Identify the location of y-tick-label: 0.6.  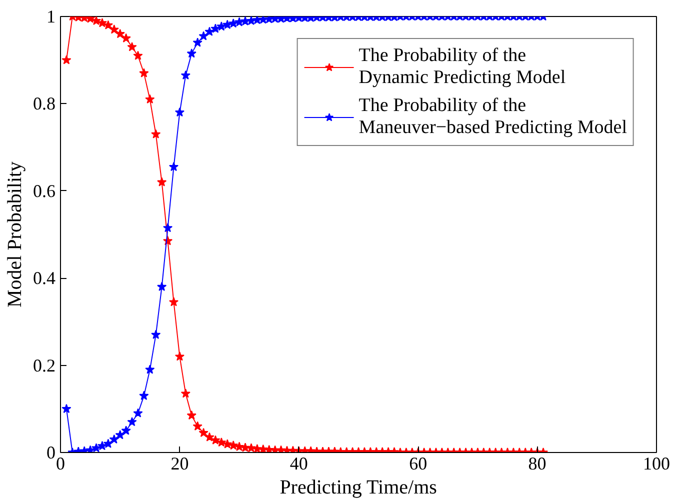
(44, 190).